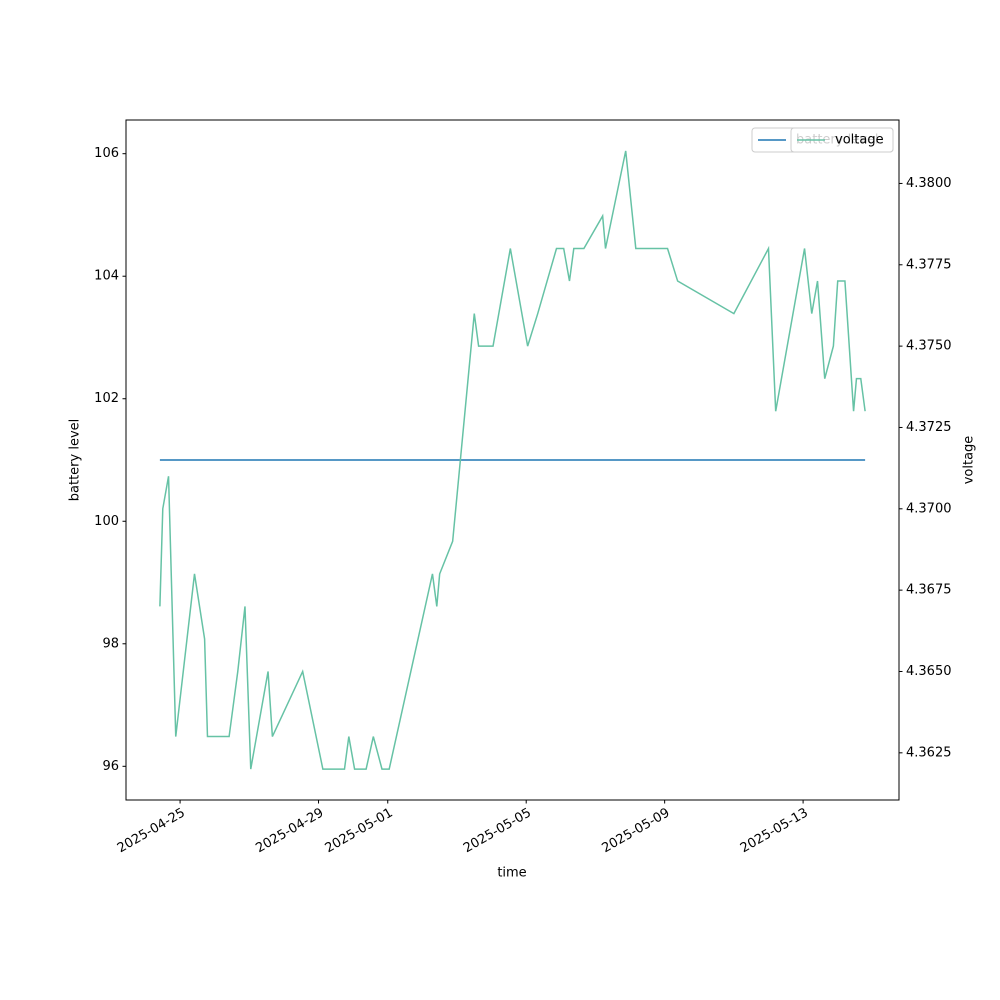  I want to click on y2-tick-label: 4.3675, so click(929, 590).